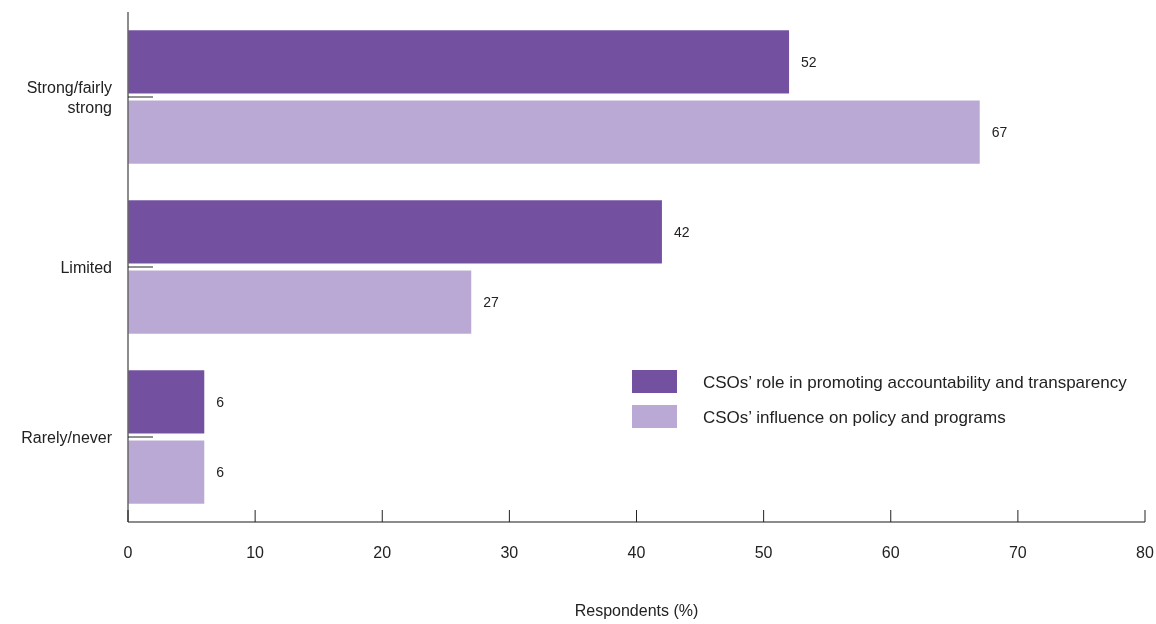  Describe the element at coordinates (128, 552) in the screenshot. I see `x-tick-label: 0` at that location.